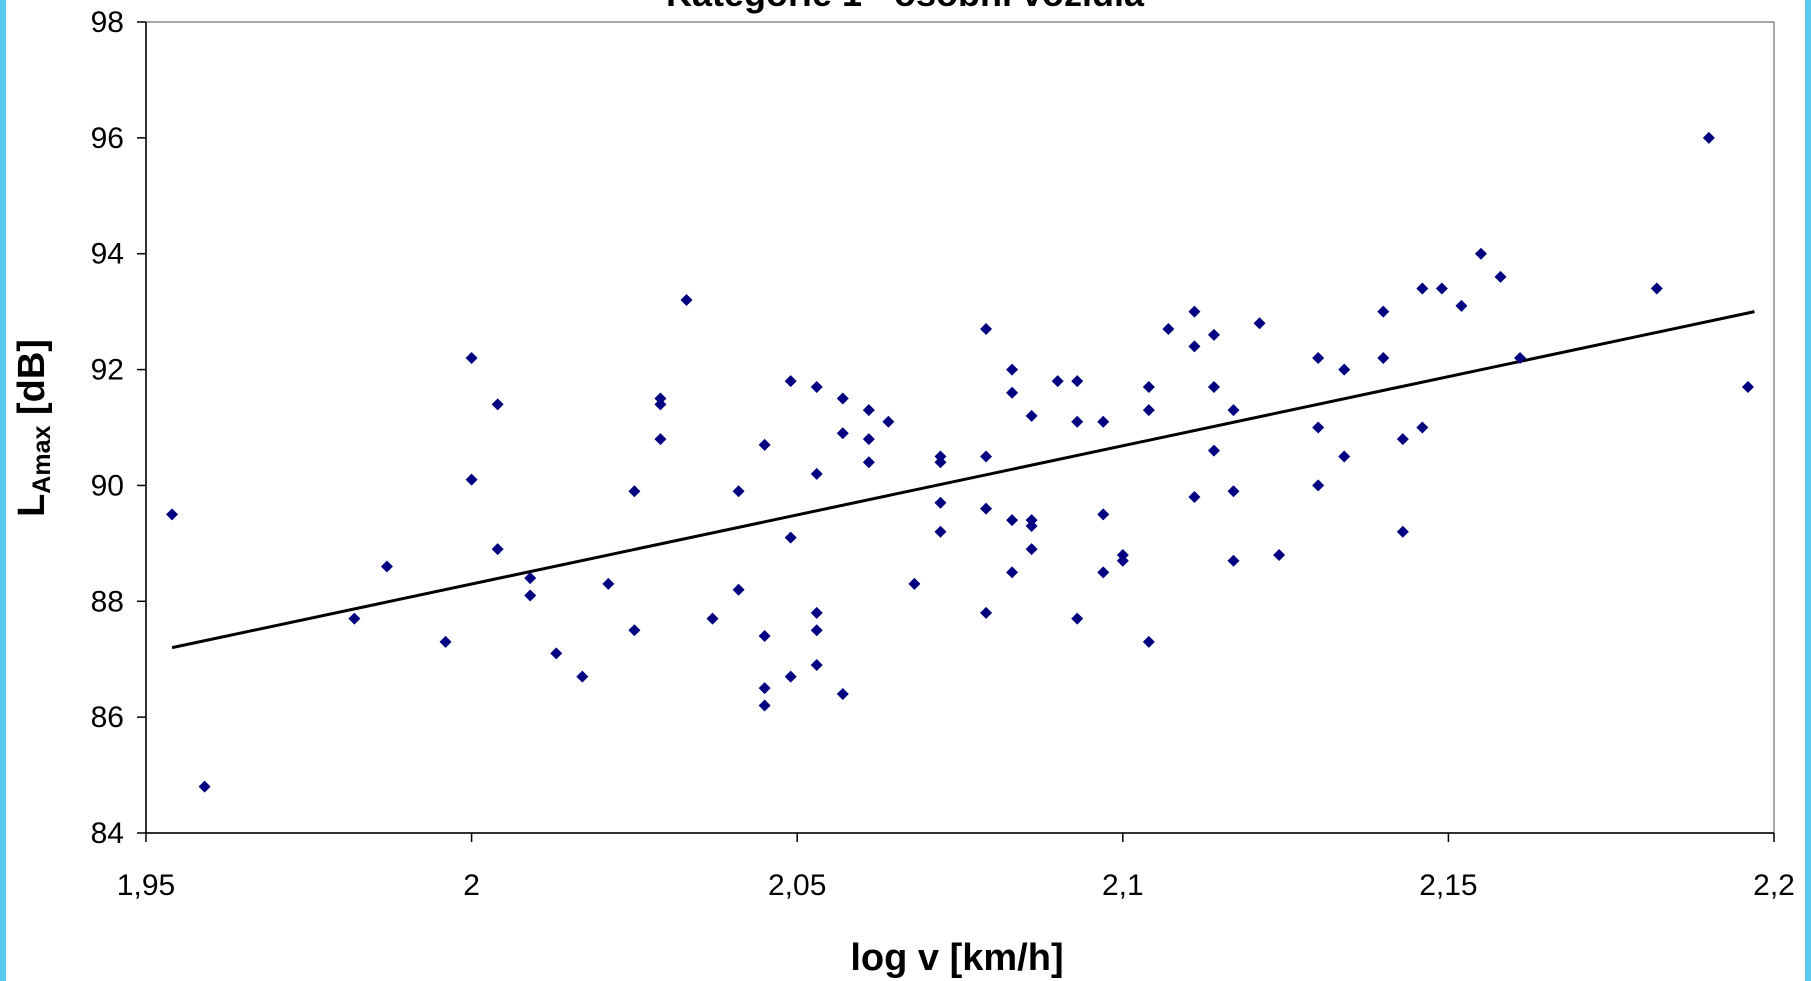 The image size is (1811, 981). Describe the element at coordinates (107, 485) in the screenshot. I see `y-tick-label: 90` at that location.